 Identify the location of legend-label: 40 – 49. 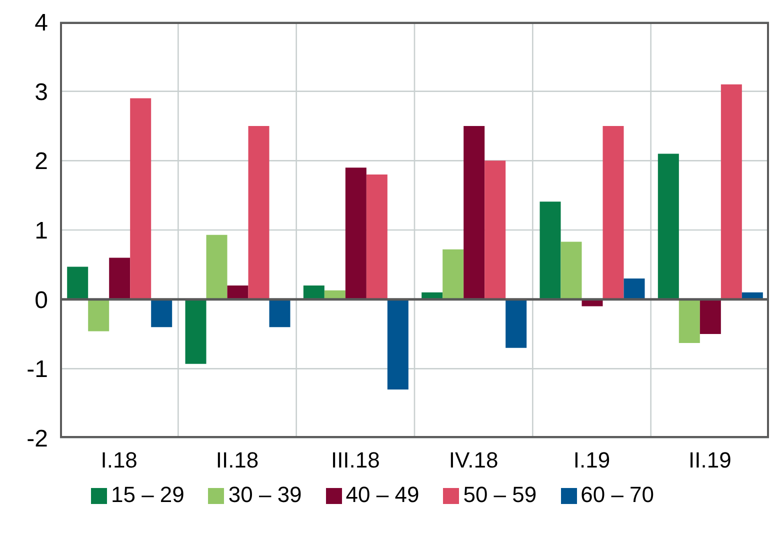
(383, 494).